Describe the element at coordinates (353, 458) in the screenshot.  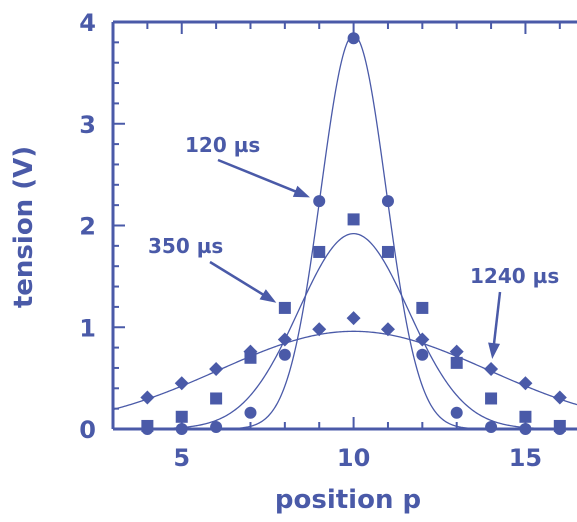
I see `x-tick-label: 10` at that location.